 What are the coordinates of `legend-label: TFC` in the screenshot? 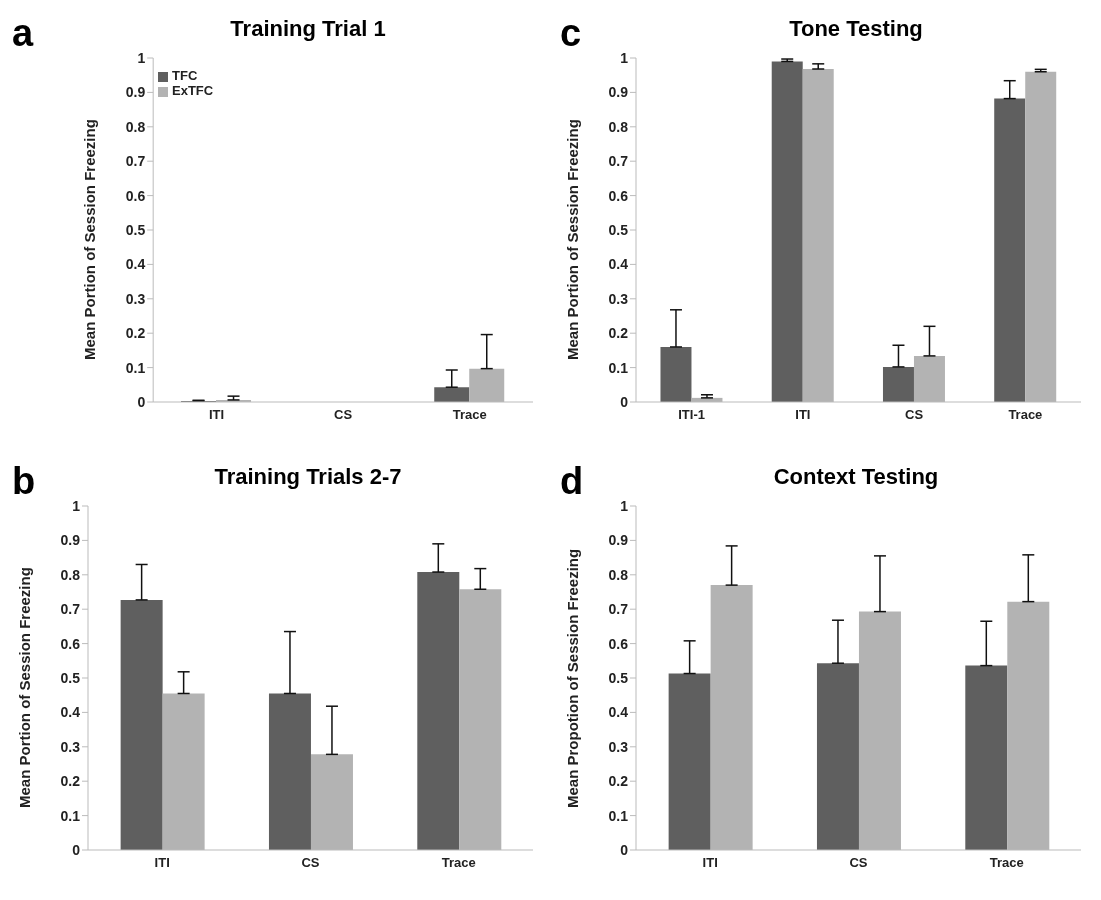 It's located at (185, 75).